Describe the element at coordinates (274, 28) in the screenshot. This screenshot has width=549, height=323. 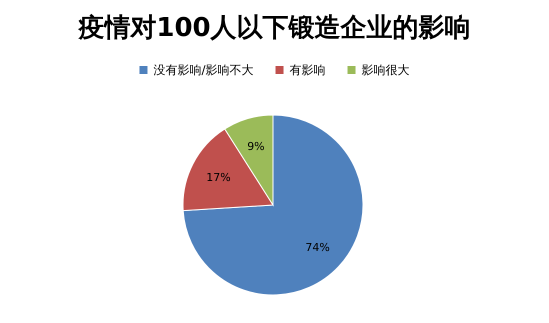
I see `chart-title: 疫情对100人以下锻造企业的影响` at that location.